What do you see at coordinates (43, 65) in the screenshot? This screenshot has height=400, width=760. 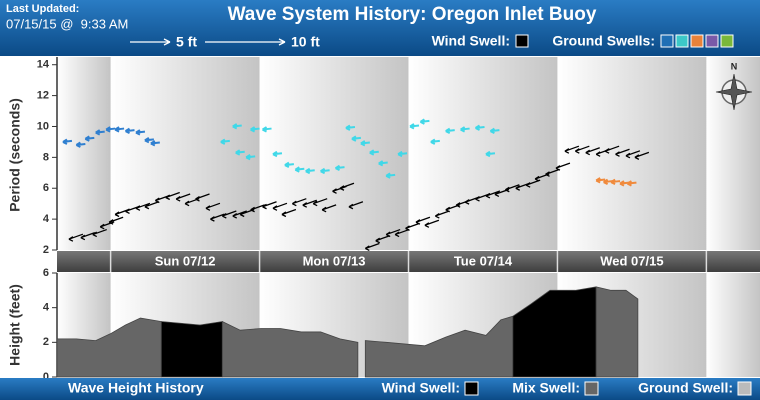 I see `y-tick-label: 14` at bounding box center [43, 65].